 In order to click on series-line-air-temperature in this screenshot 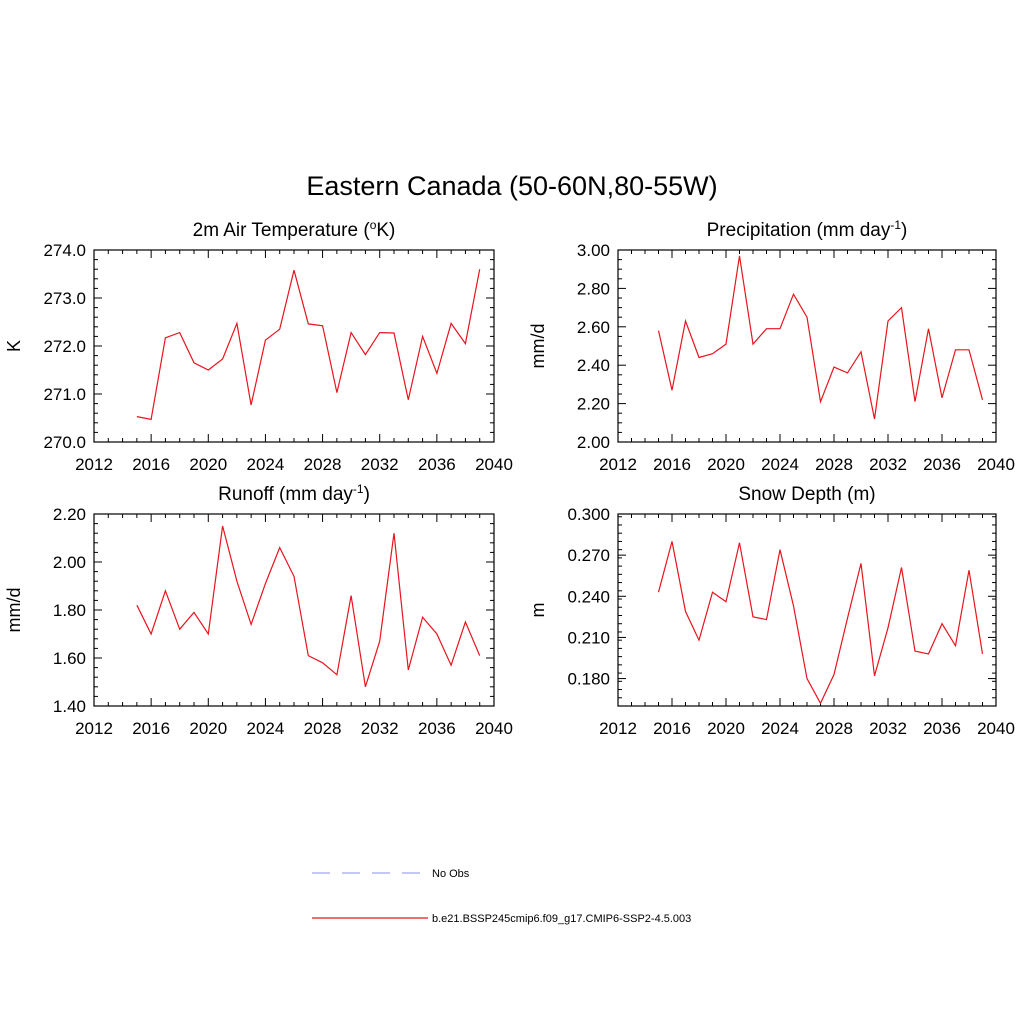, I will do `click(308, 345)`.